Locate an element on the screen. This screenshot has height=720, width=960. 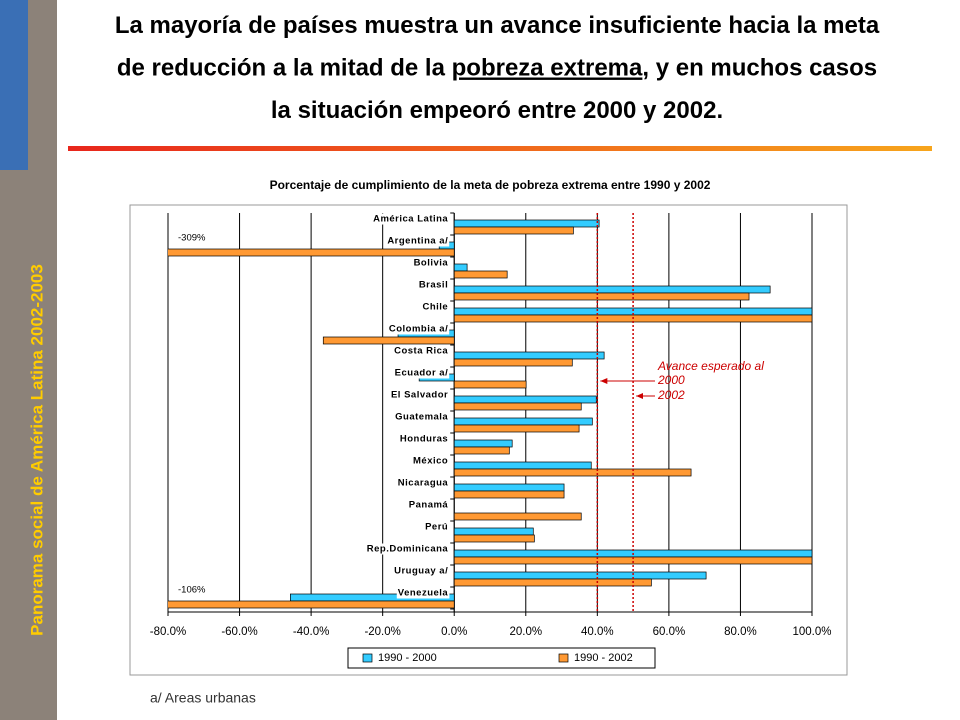
category-label: Brasil is located at coordinates (433, 285).